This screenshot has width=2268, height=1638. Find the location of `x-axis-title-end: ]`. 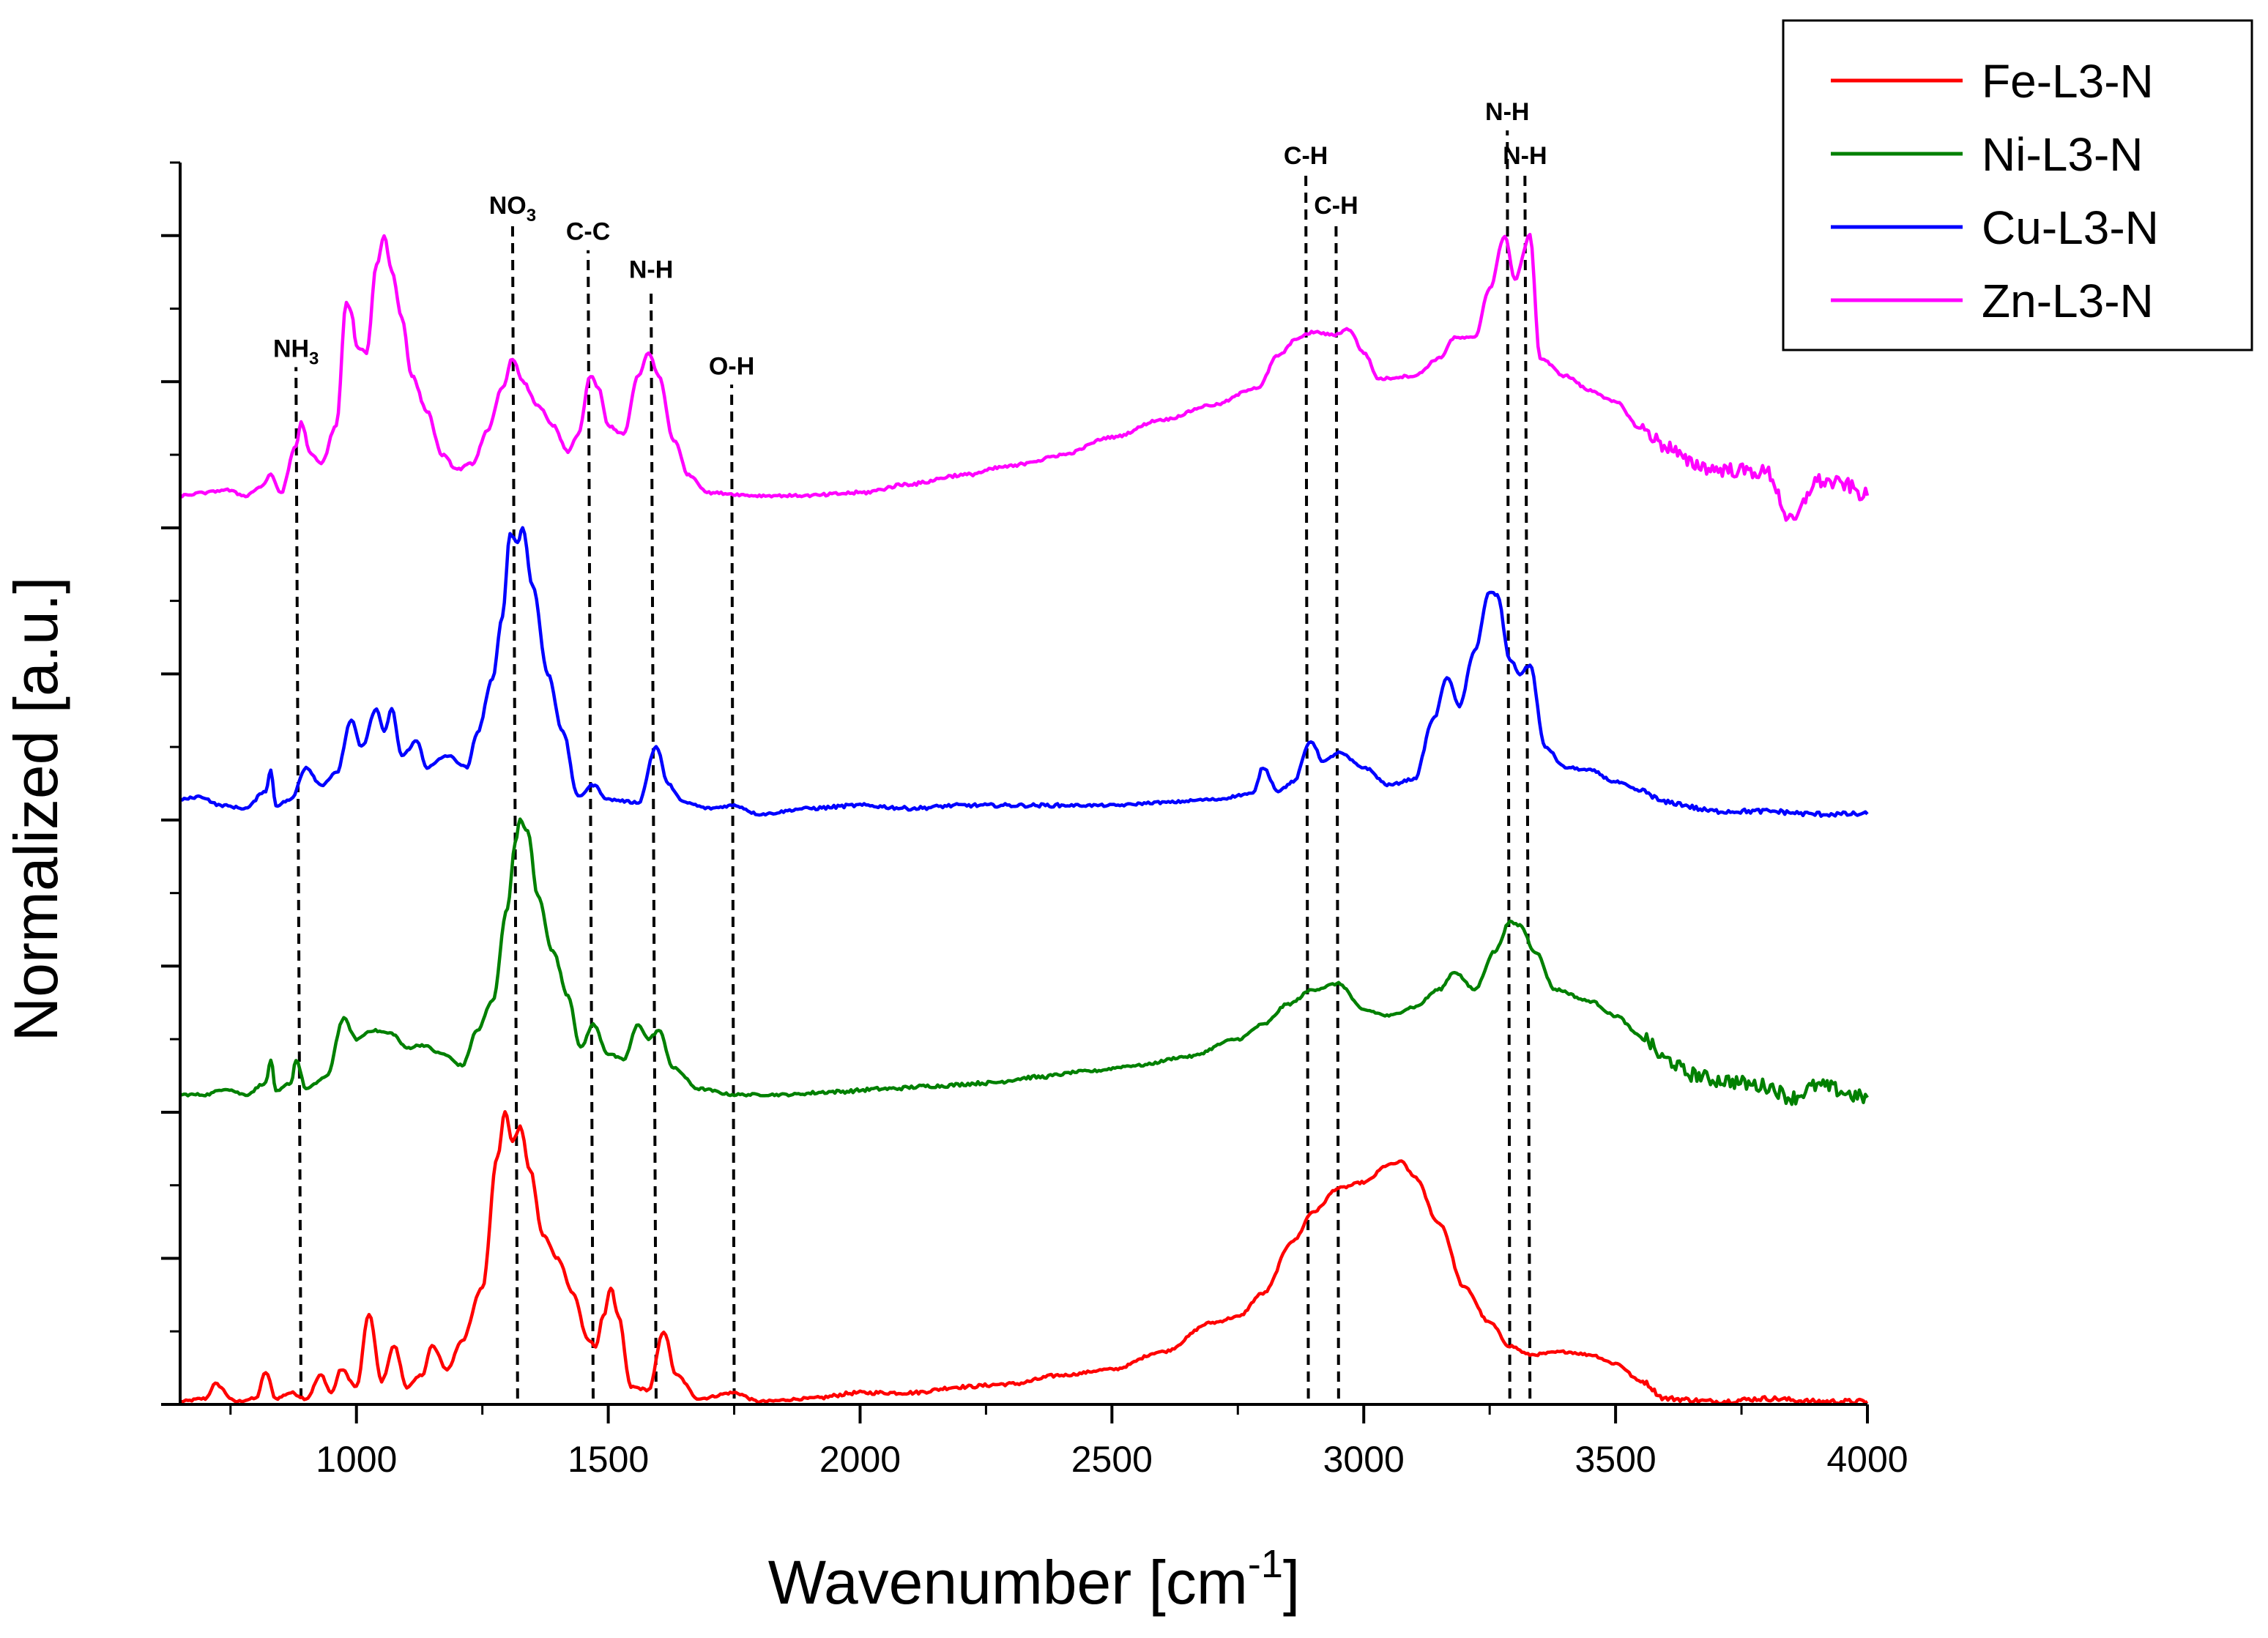

x-axis-title-end: ] is located at coordinates (1291, 1582).